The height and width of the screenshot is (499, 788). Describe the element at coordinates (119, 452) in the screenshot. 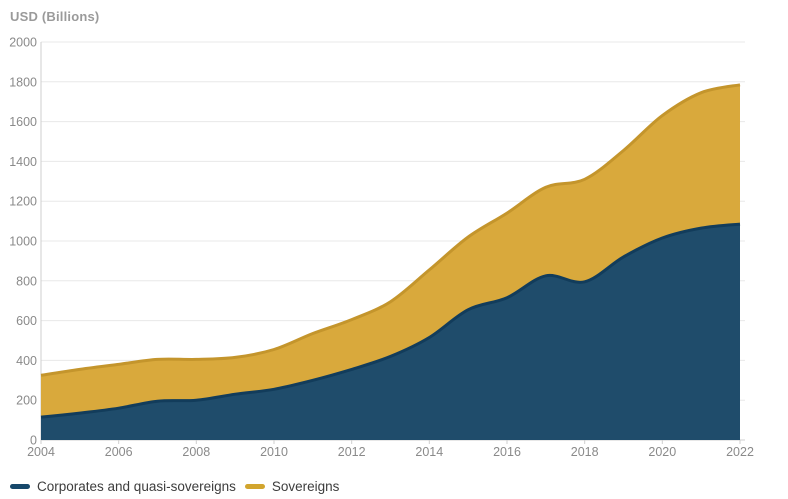

I see `x-axis-label-2006: 2006` at that location.